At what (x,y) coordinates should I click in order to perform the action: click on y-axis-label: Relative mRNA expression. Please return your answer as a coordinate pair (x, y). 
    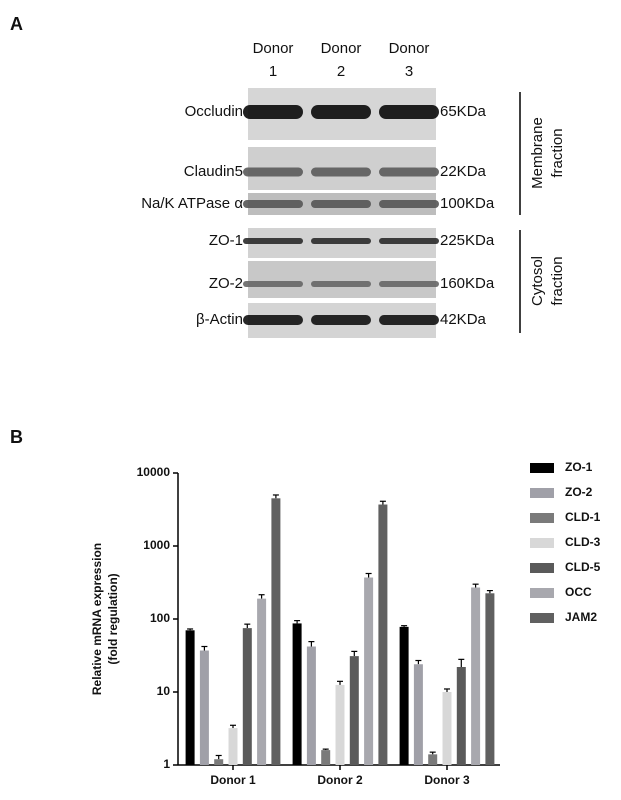
    Looking at the image, I should click on (97, 619).